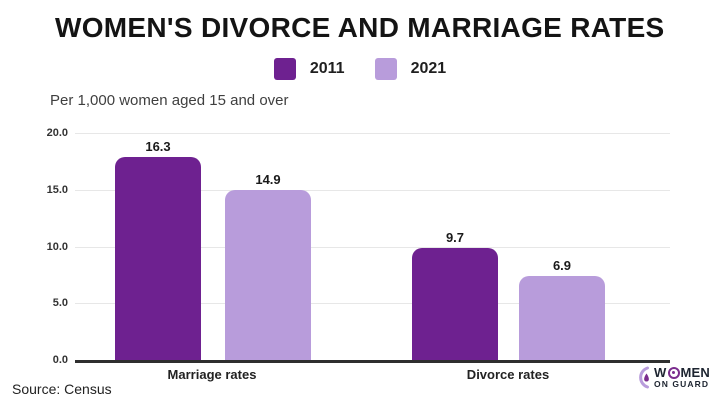  What do you see at coordinates (57, 133) in the screenshot?
I see `y-tick-label: 20.0` at bounding box center [57, 133].